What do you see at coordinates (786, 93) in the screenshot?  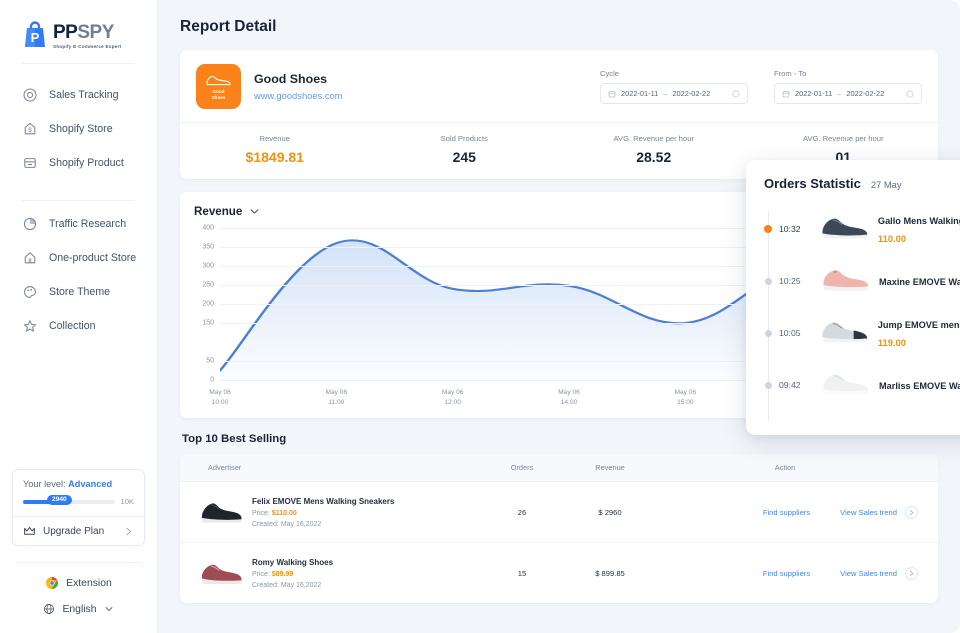 I see `calendar-icon` at bounding box center [786, 93].